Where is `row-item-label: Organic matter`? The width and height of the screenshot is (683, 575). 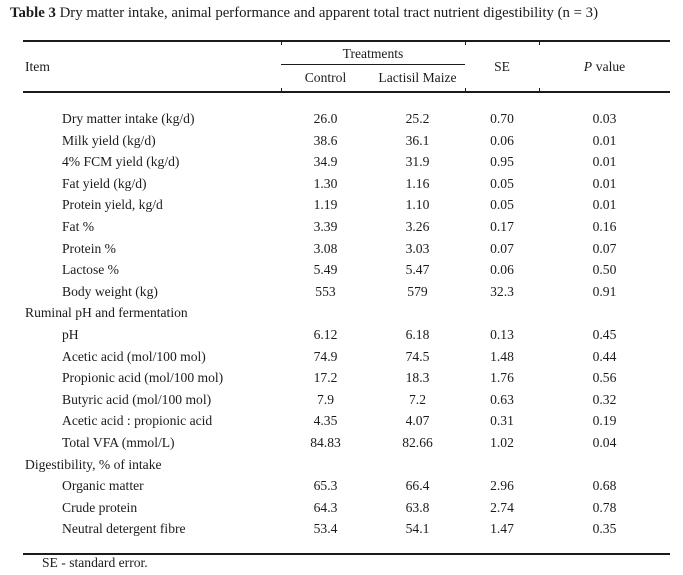 row-item-label: Organic matter is located at coordinates (103, 486).